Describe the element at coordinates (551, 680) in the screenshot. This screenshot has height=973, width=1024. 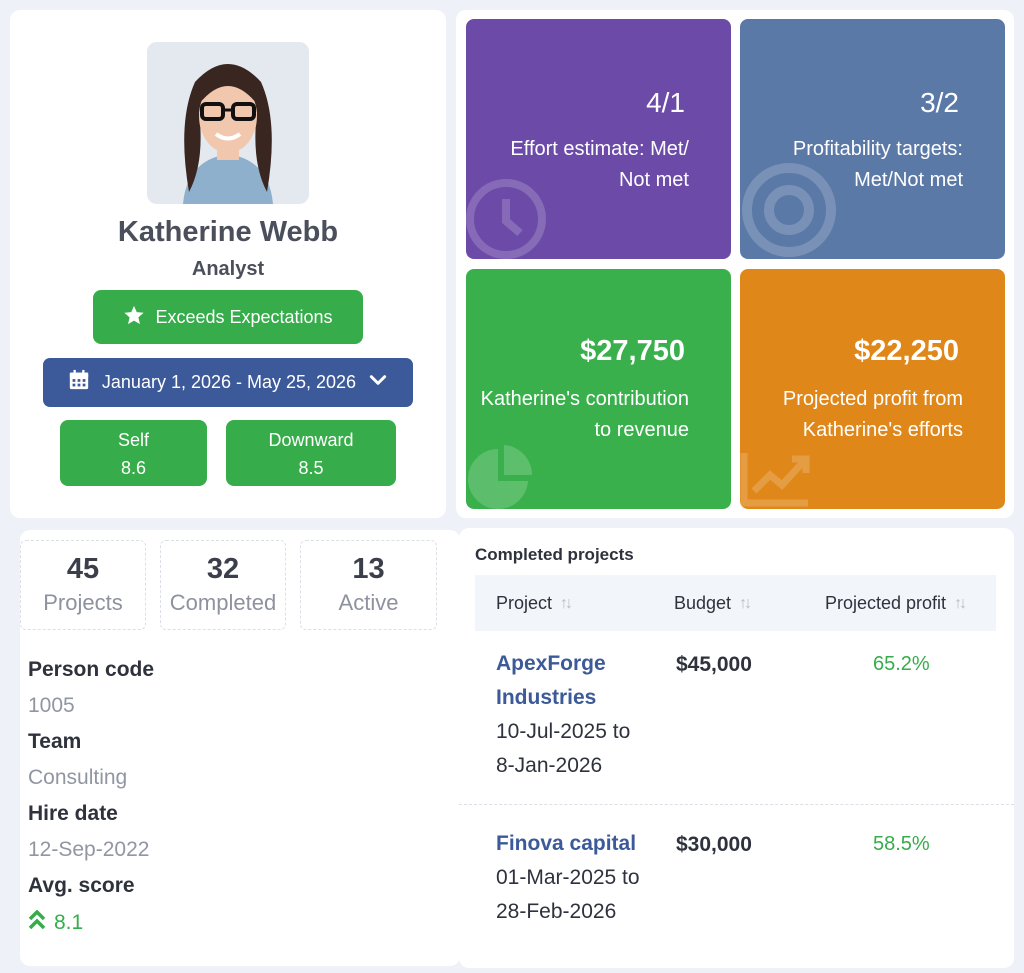
I see `project-link-apexforge: ApexForge Industries` at that location.